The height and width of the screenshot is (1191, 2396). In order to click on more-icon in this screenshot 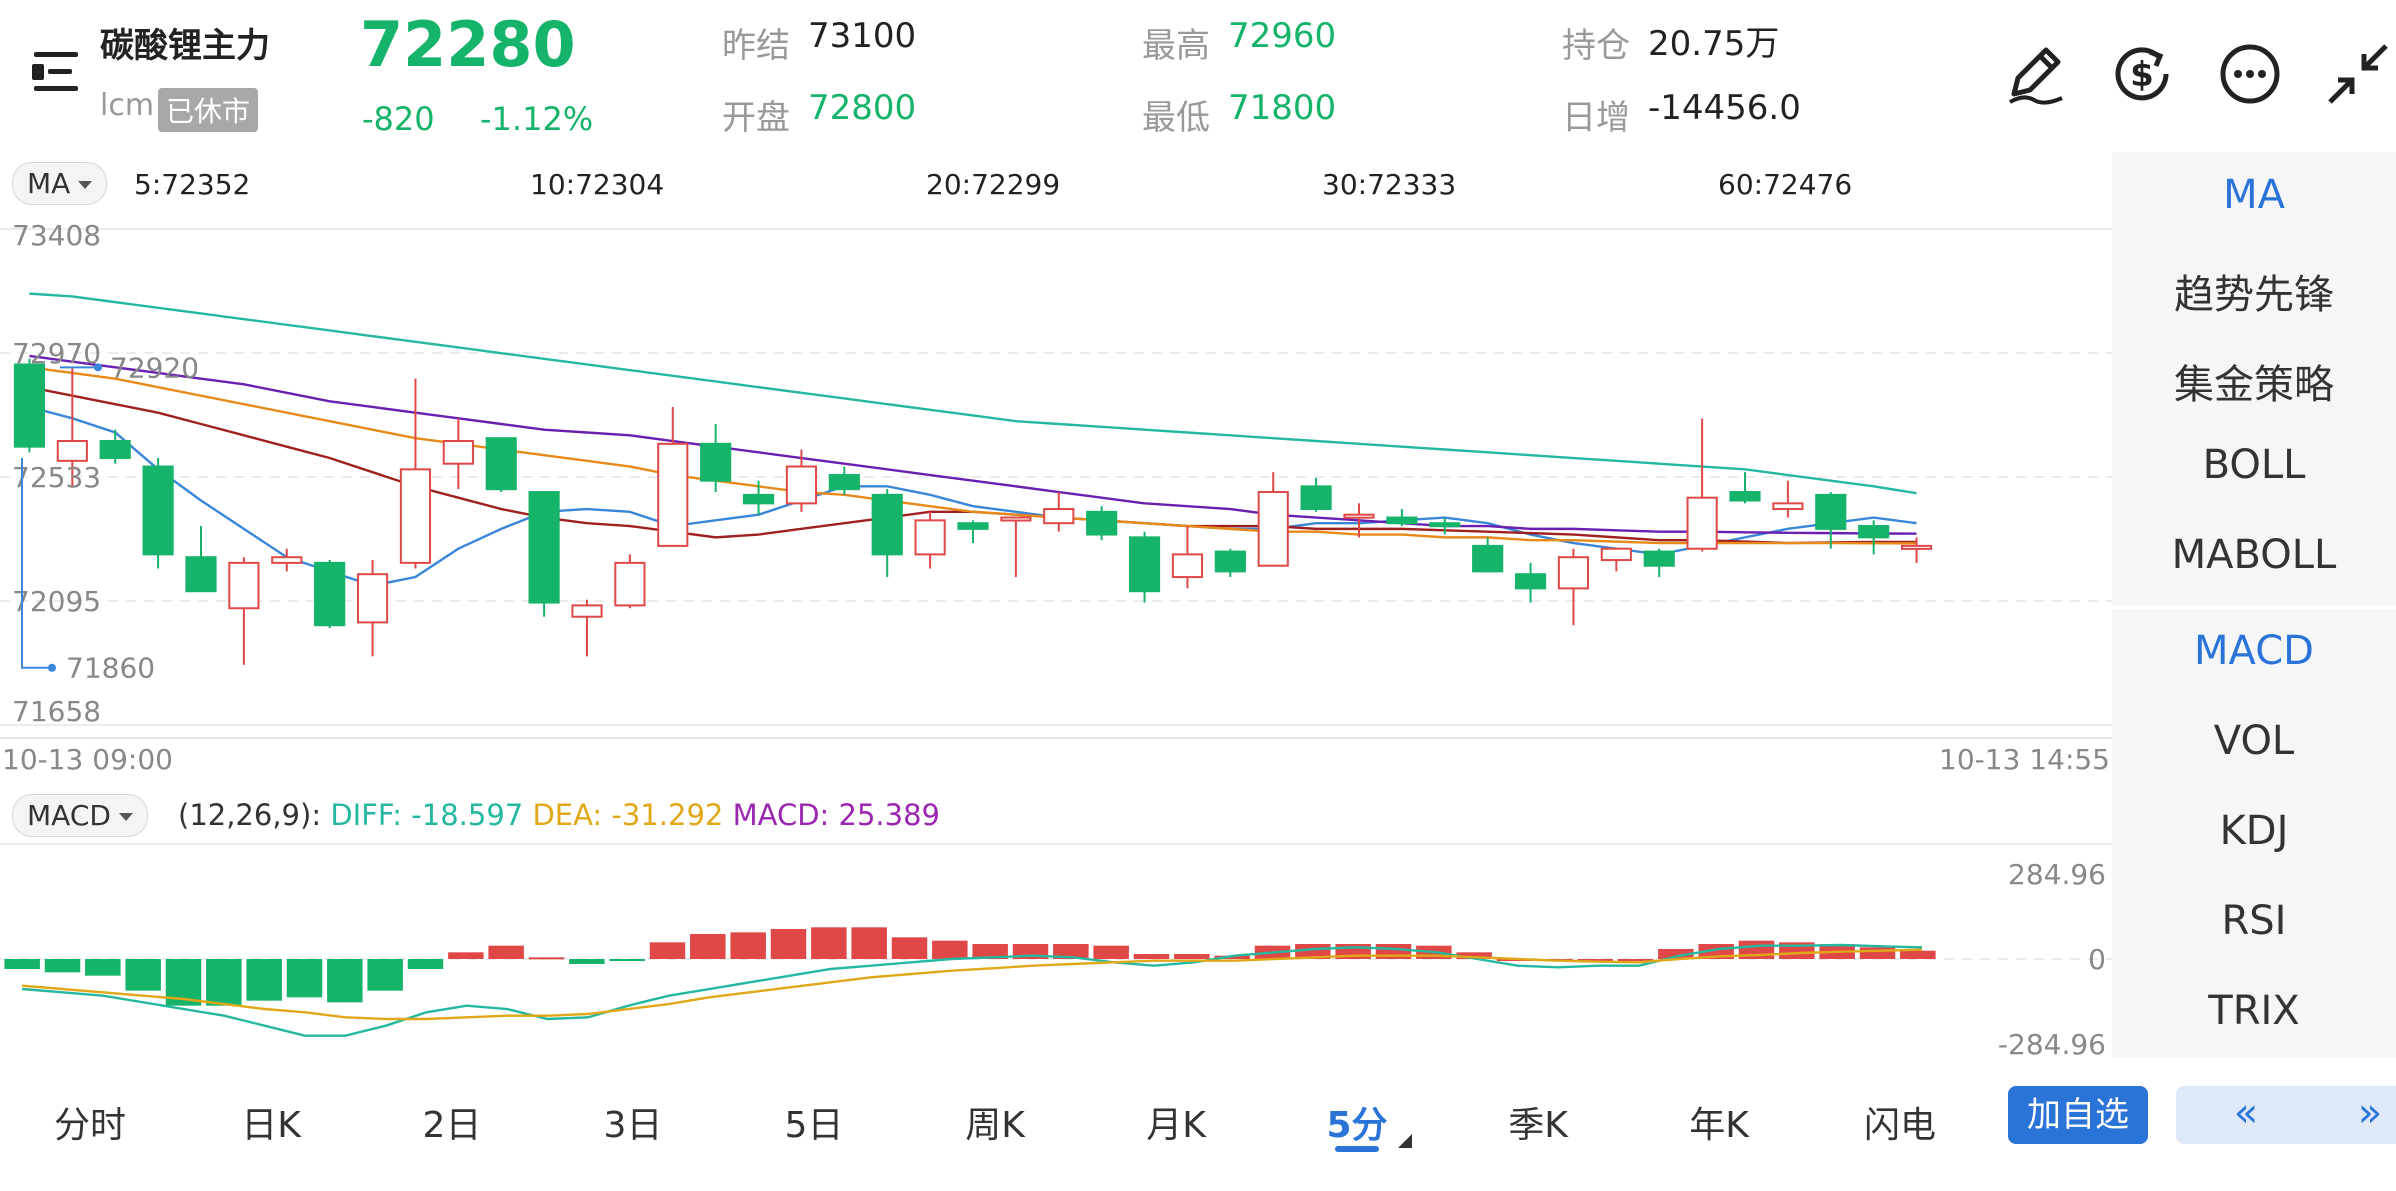, I will do `click(2250, 74)`.